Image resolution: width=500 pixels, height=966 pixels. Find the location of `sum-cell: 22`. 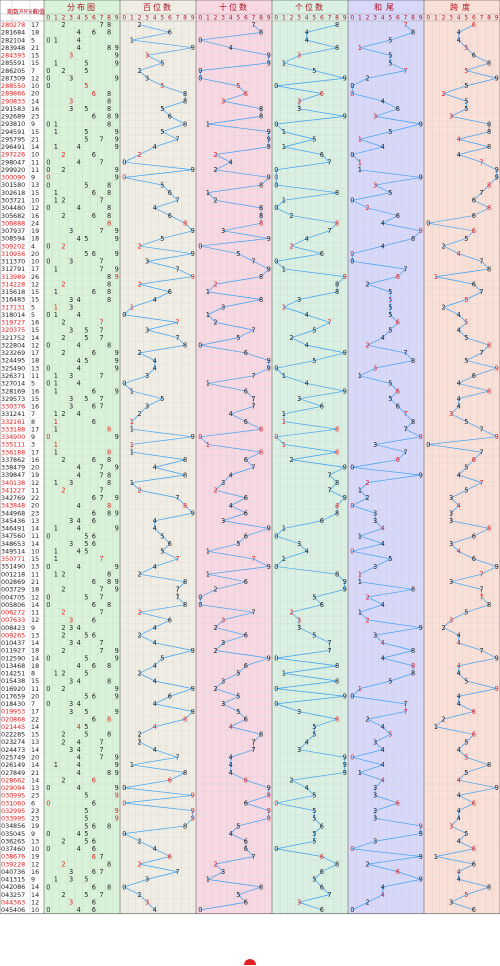

sum-cell: 22 is located at coordinates (35, 498).